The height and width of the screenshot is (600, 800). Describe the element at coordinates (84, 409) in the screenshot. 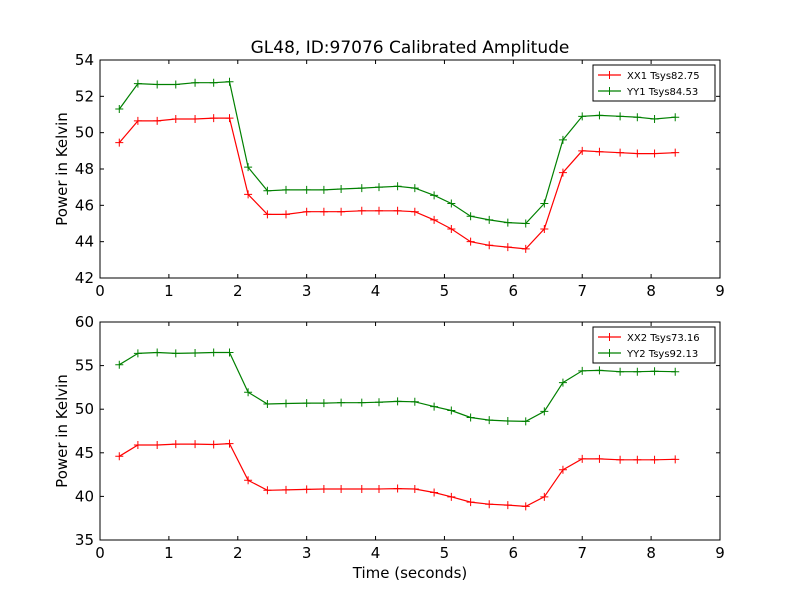

I see `y-tick-label: 50` at that location.